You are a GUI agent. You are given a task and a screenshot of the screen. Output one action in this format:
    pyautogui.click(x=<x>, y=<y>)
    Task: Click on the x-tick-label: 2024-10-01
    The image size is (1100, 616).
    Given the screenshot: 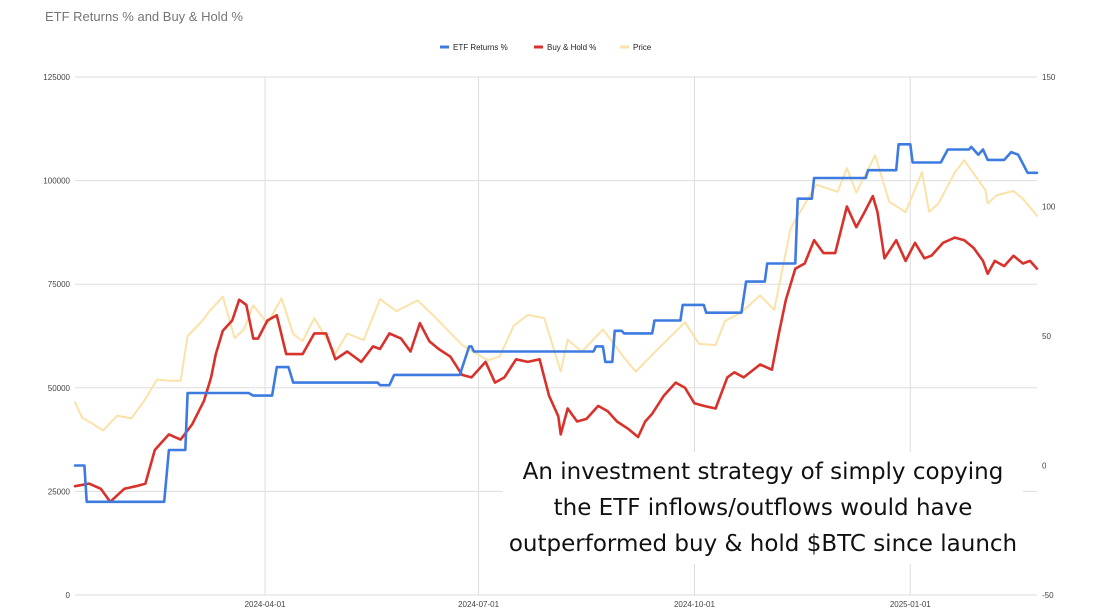 What is the action you would take?
    pyautogui.click(x=694, y=604)
    